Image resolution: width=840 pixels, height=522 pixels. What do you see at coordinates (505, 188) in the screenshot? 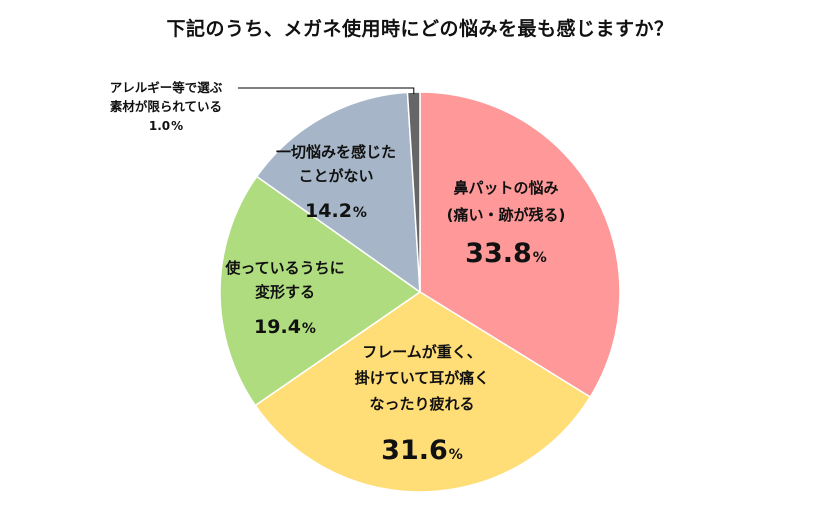
I see `slice-label-line: 鼻パットの悩み` at bounding box center [505, 188].